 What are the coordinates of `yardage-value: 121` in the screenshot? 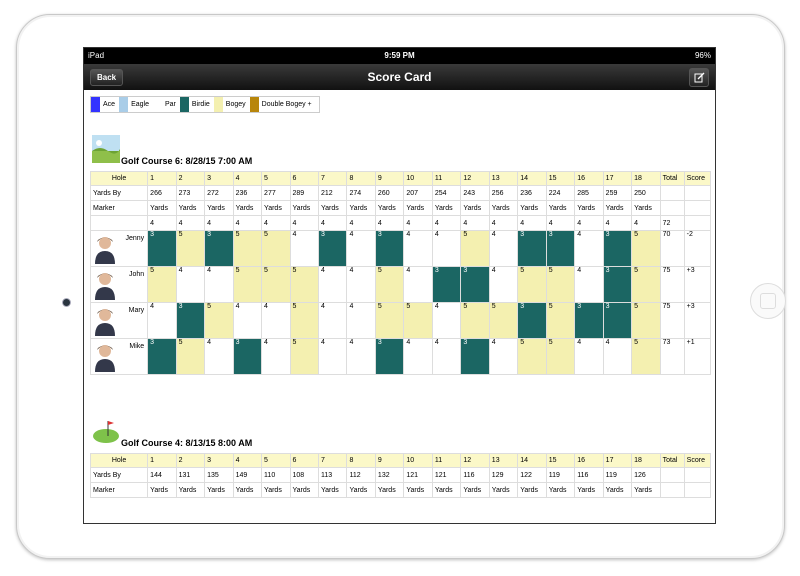 It's located at (446, 475).